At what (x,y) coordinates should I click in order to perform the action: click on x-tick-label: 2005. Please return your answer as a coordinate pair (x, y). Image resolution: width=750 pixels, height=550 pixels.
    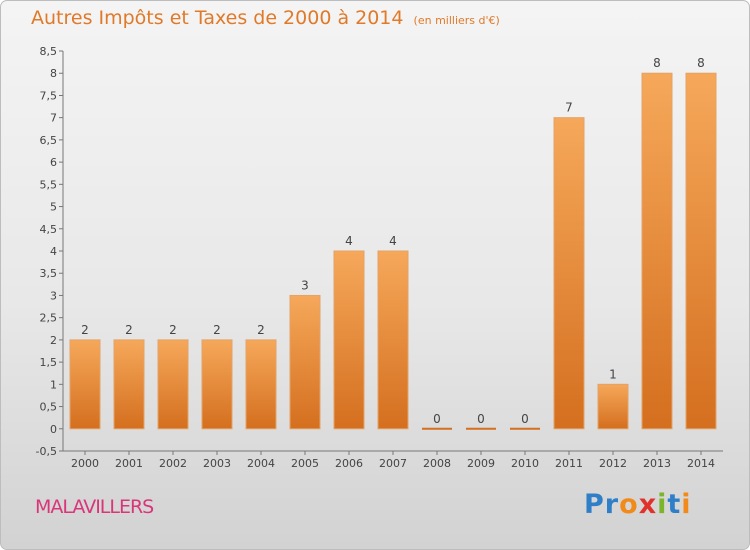
    Looking at the image, I should click on (305, 463).